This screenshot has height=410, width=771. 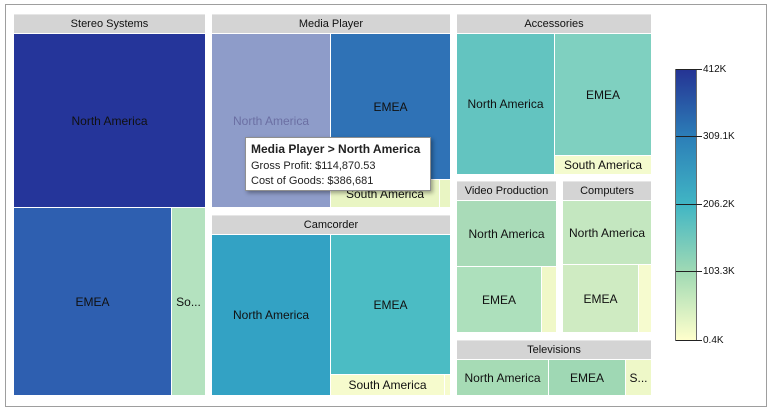 I want to click on color-legend-bar, so click(x=686, y=205).